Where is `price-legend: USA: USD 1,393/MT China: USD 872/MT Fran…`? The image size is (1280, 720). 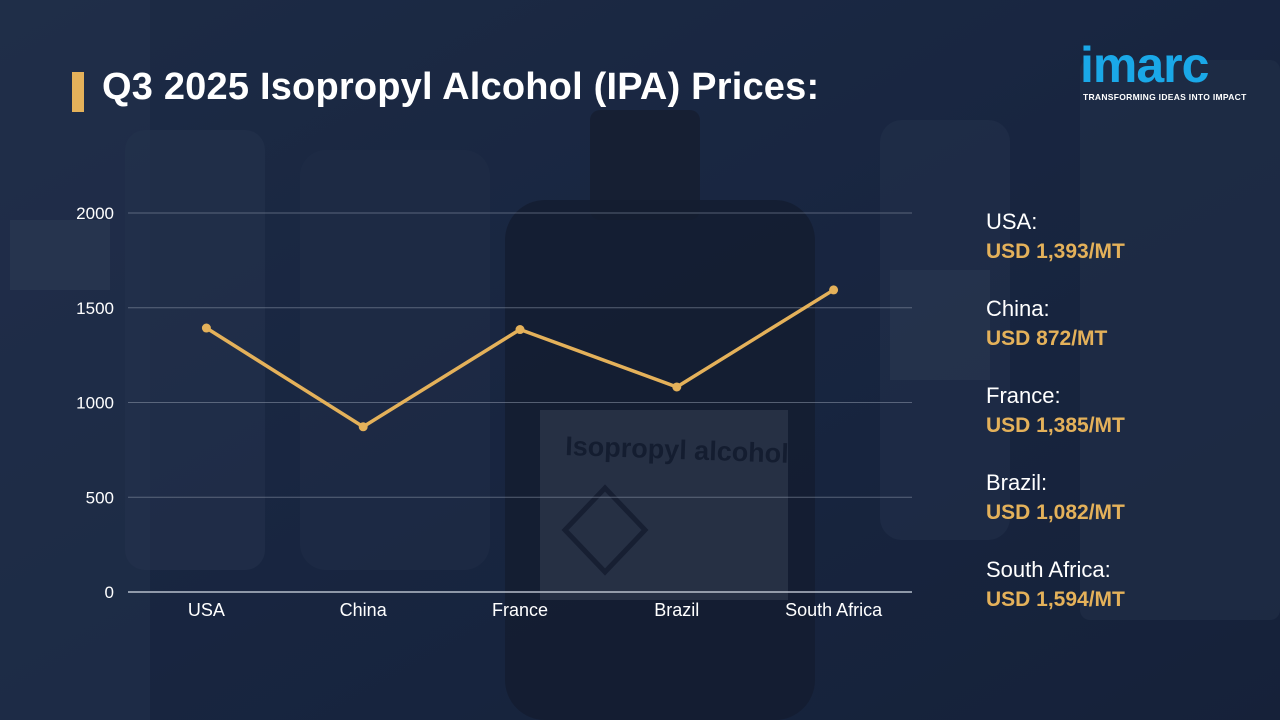
price-legend: USA: USD 1,393/MT China: USD 872/MT Fran… is located at coordinates (1126, 425).